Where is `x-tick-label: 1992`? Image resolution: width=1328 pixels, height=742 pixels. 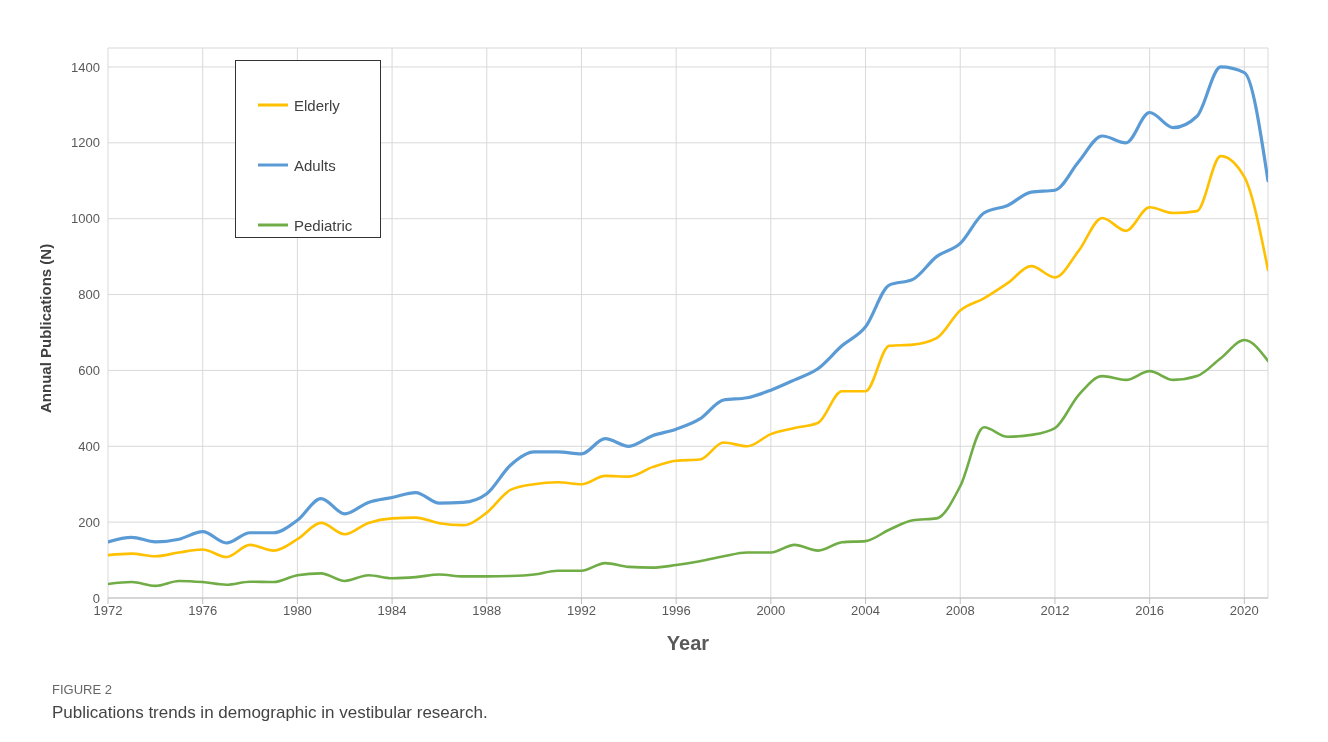 x-tick-label: 1992 is located at coordinates (581, 611).